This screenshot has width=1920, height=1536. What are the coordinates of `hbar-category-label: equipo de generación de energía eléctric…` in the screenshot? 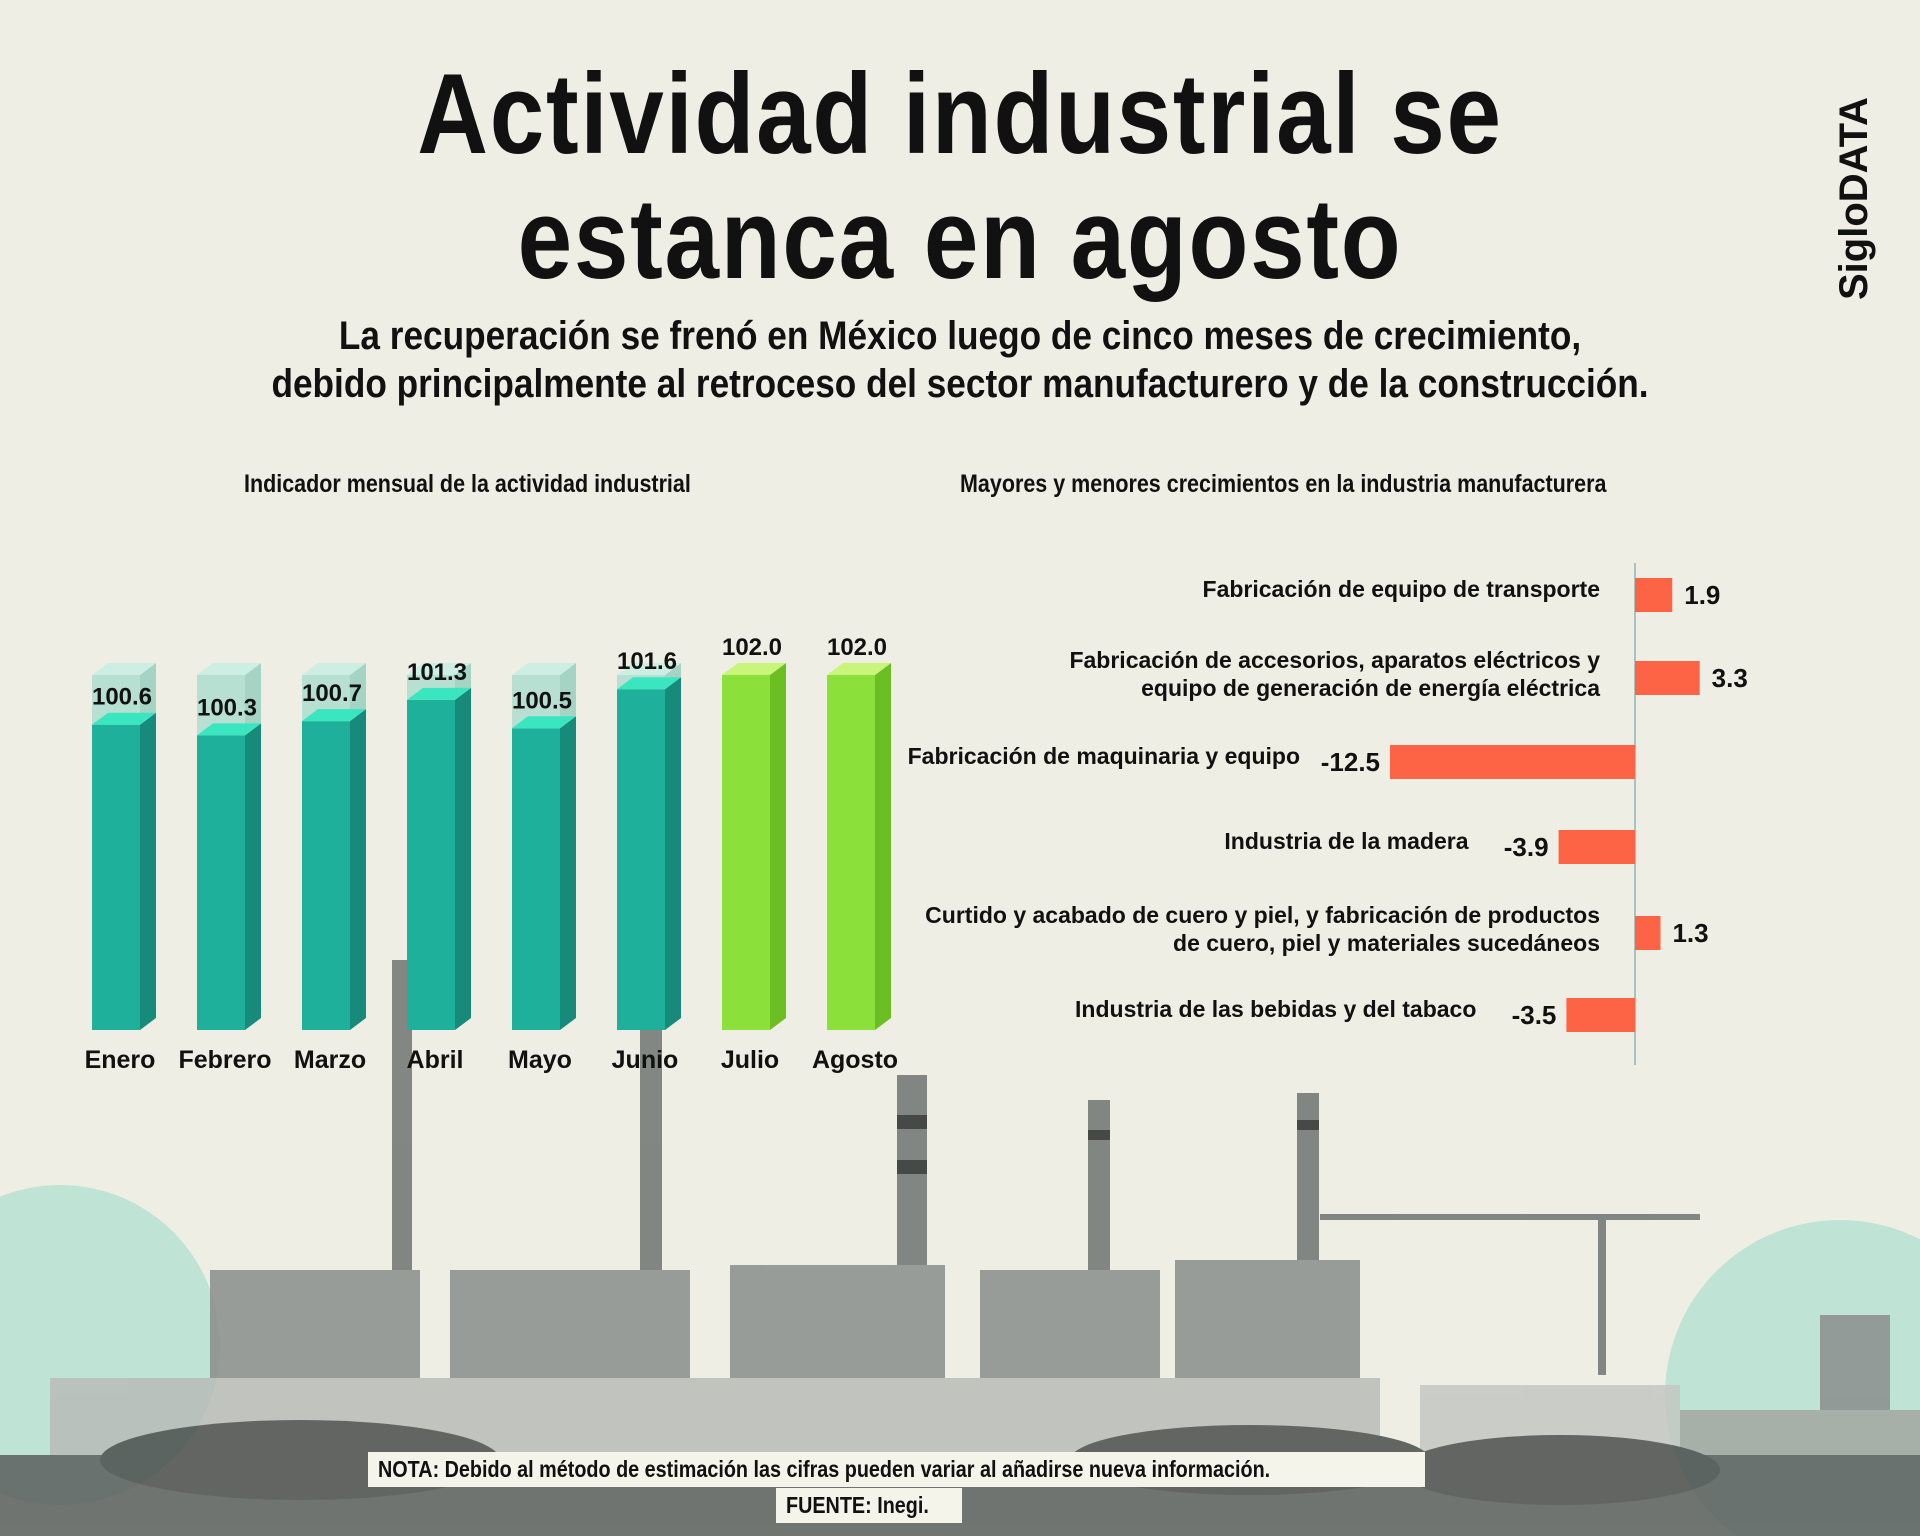 It's located at (1370, 688).